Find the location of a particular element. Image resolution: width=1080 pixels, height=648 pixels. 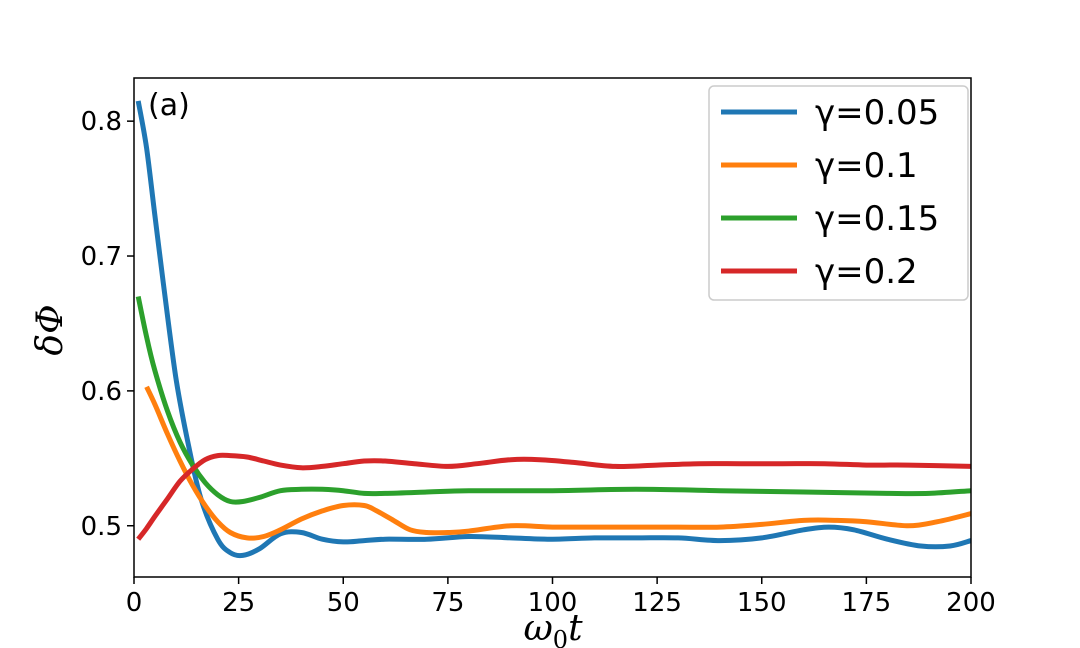

legend-box is located at coordinates (838, 193).